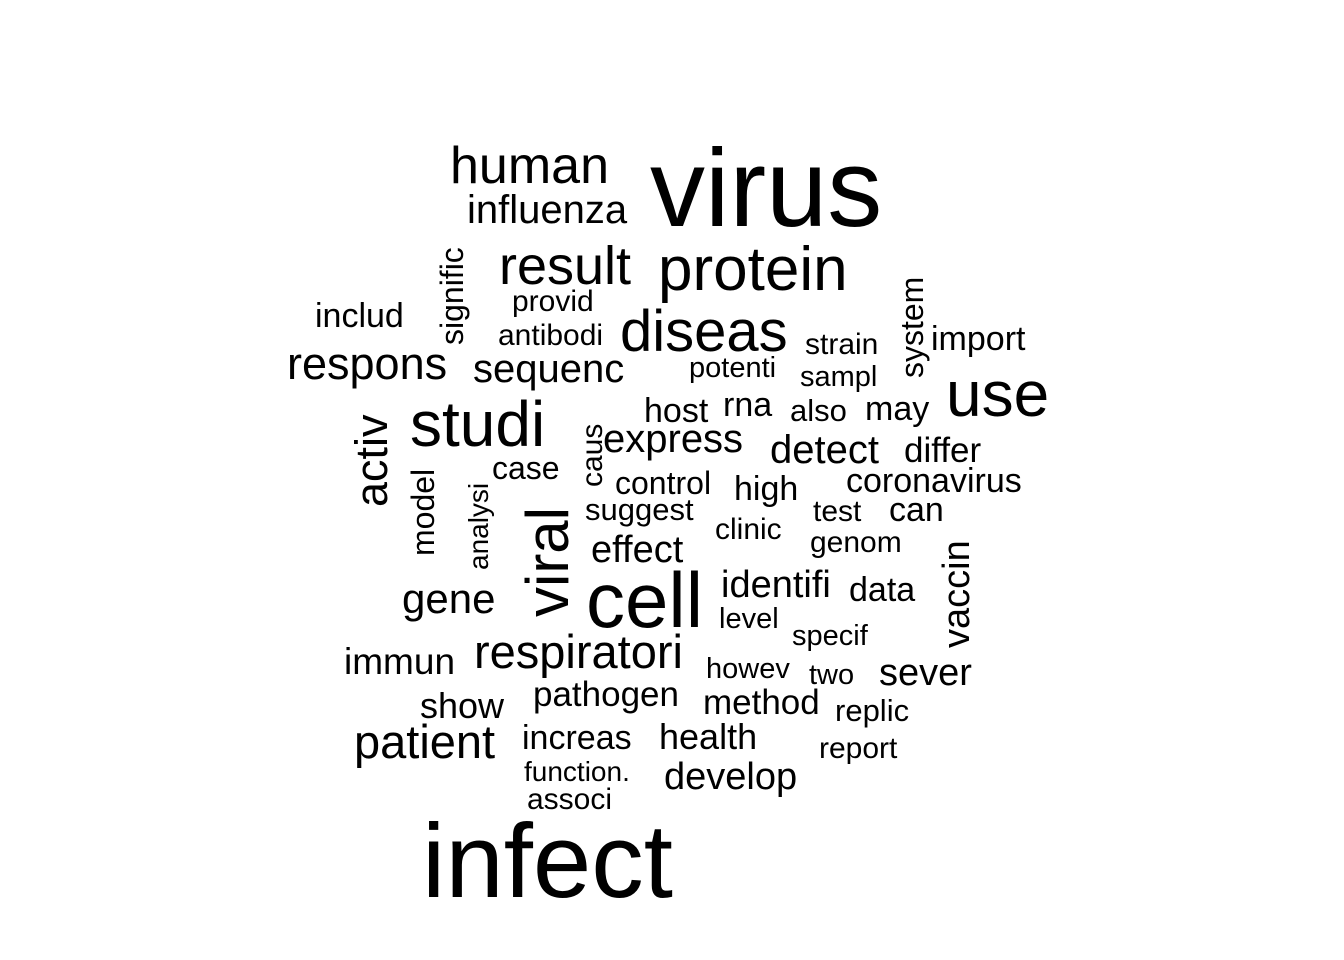 Image resolution: width=1344 pixels, height=960 pixels. I want to click on word-increas: increas, so click(577, 738).